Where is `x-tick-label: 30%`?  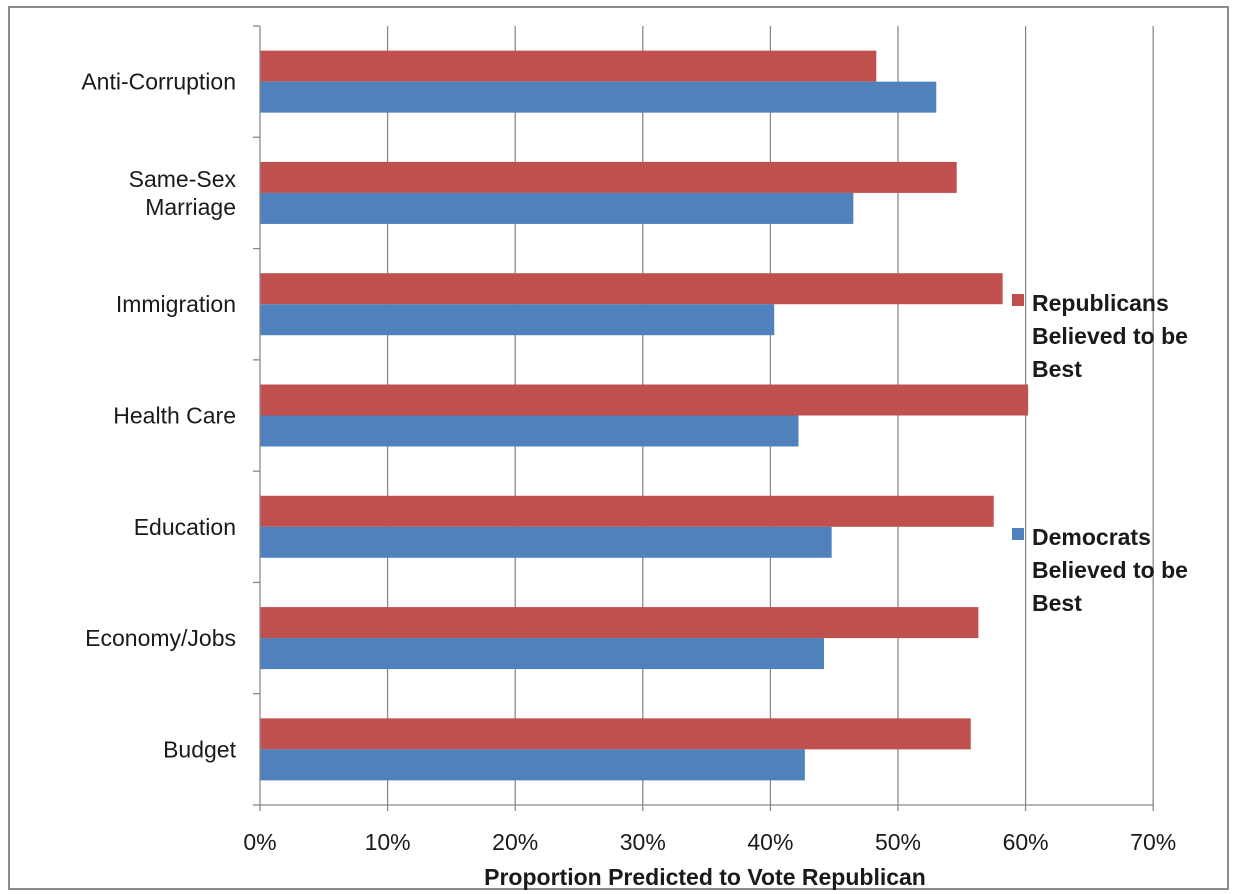
x-tick-label: 30% is located at coordinates (643, 842).